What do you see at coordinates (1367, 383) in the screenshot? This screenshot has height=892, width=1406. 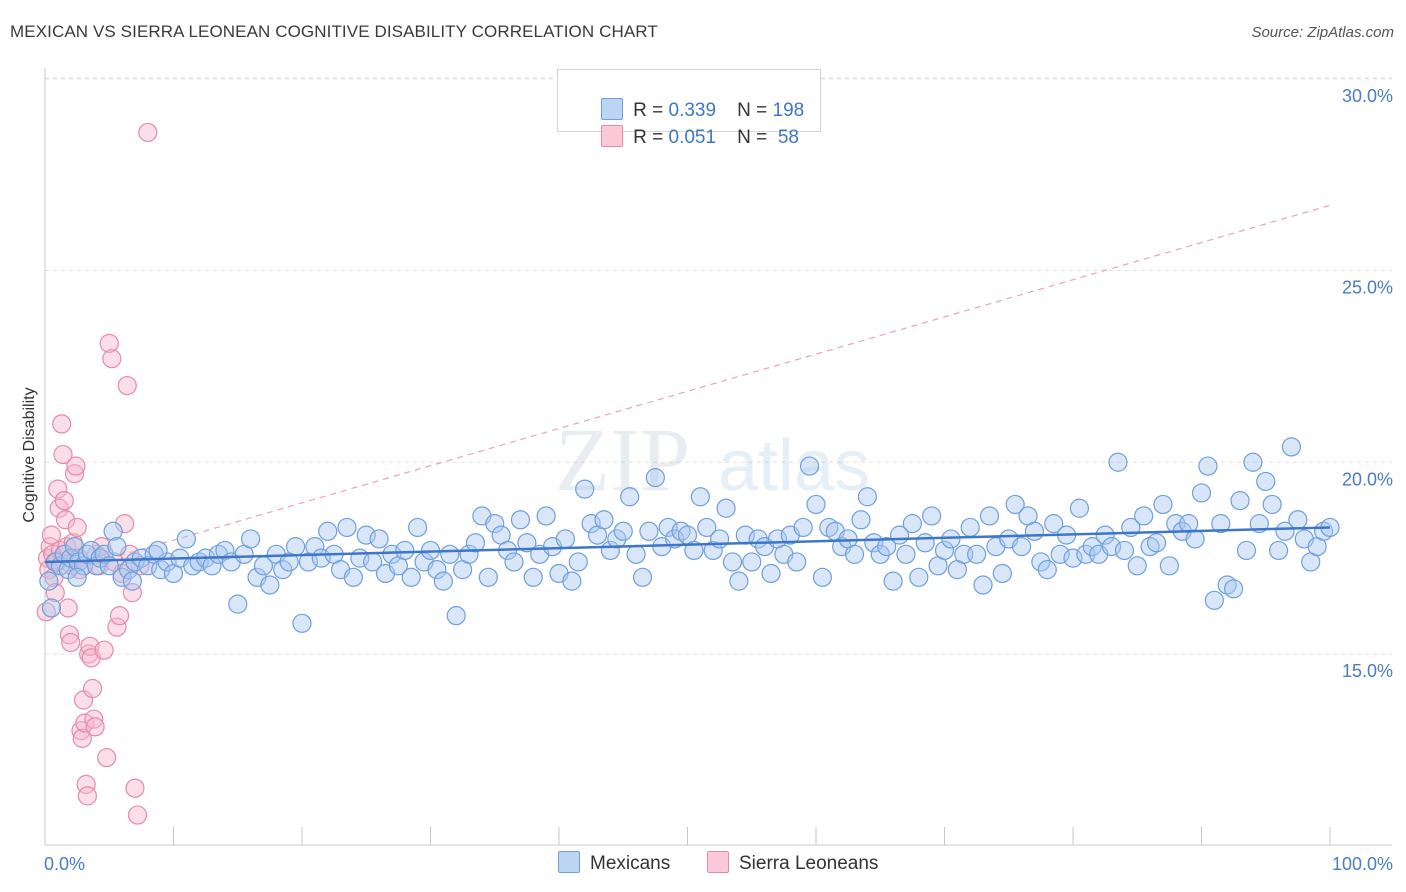 I see `y-tick-labels: 15.0% 20.0% 25.0% 30.0%` at bounding box center [1367, 383].